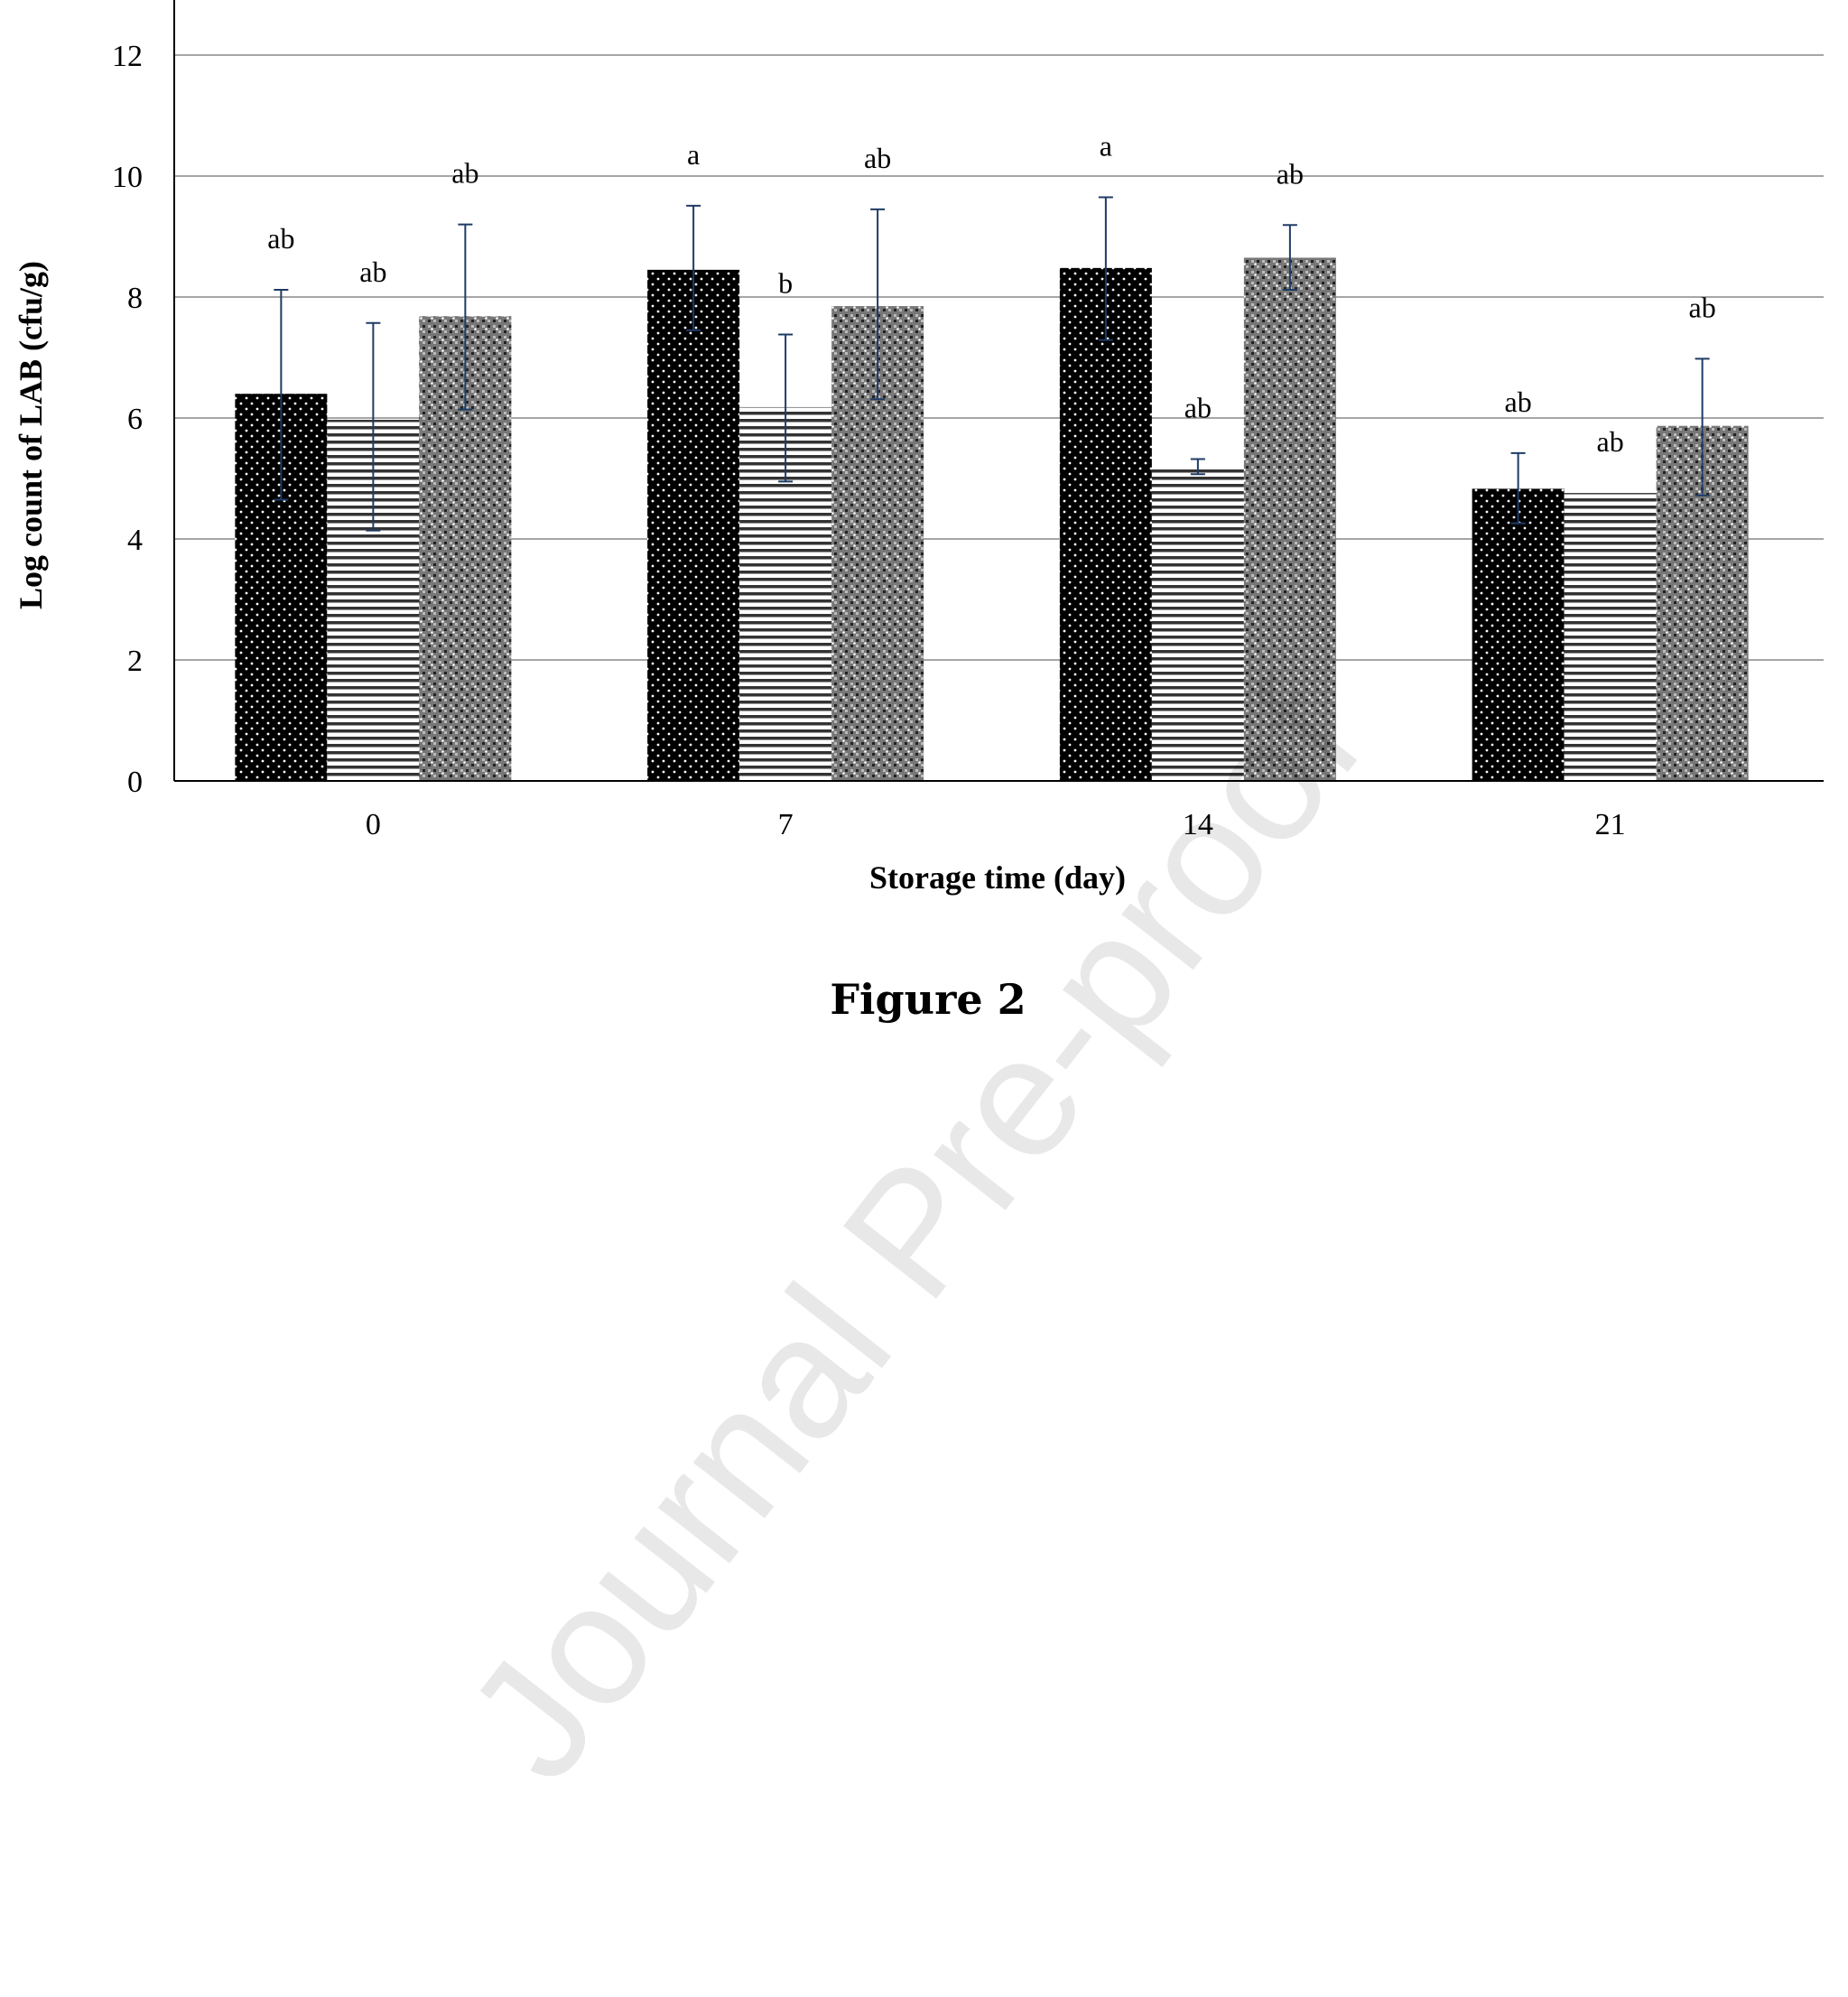  Describe the element at coordinates (127, 178) in the screenshot. I see `y-tick-label: 10` at that location.